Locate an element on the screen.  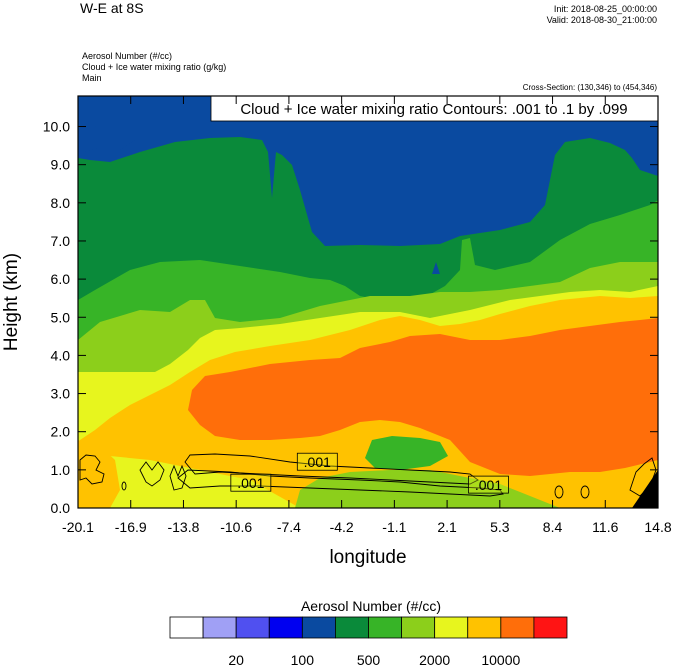
y-tick-label: 9.0 is located at coordinates (61, 165).